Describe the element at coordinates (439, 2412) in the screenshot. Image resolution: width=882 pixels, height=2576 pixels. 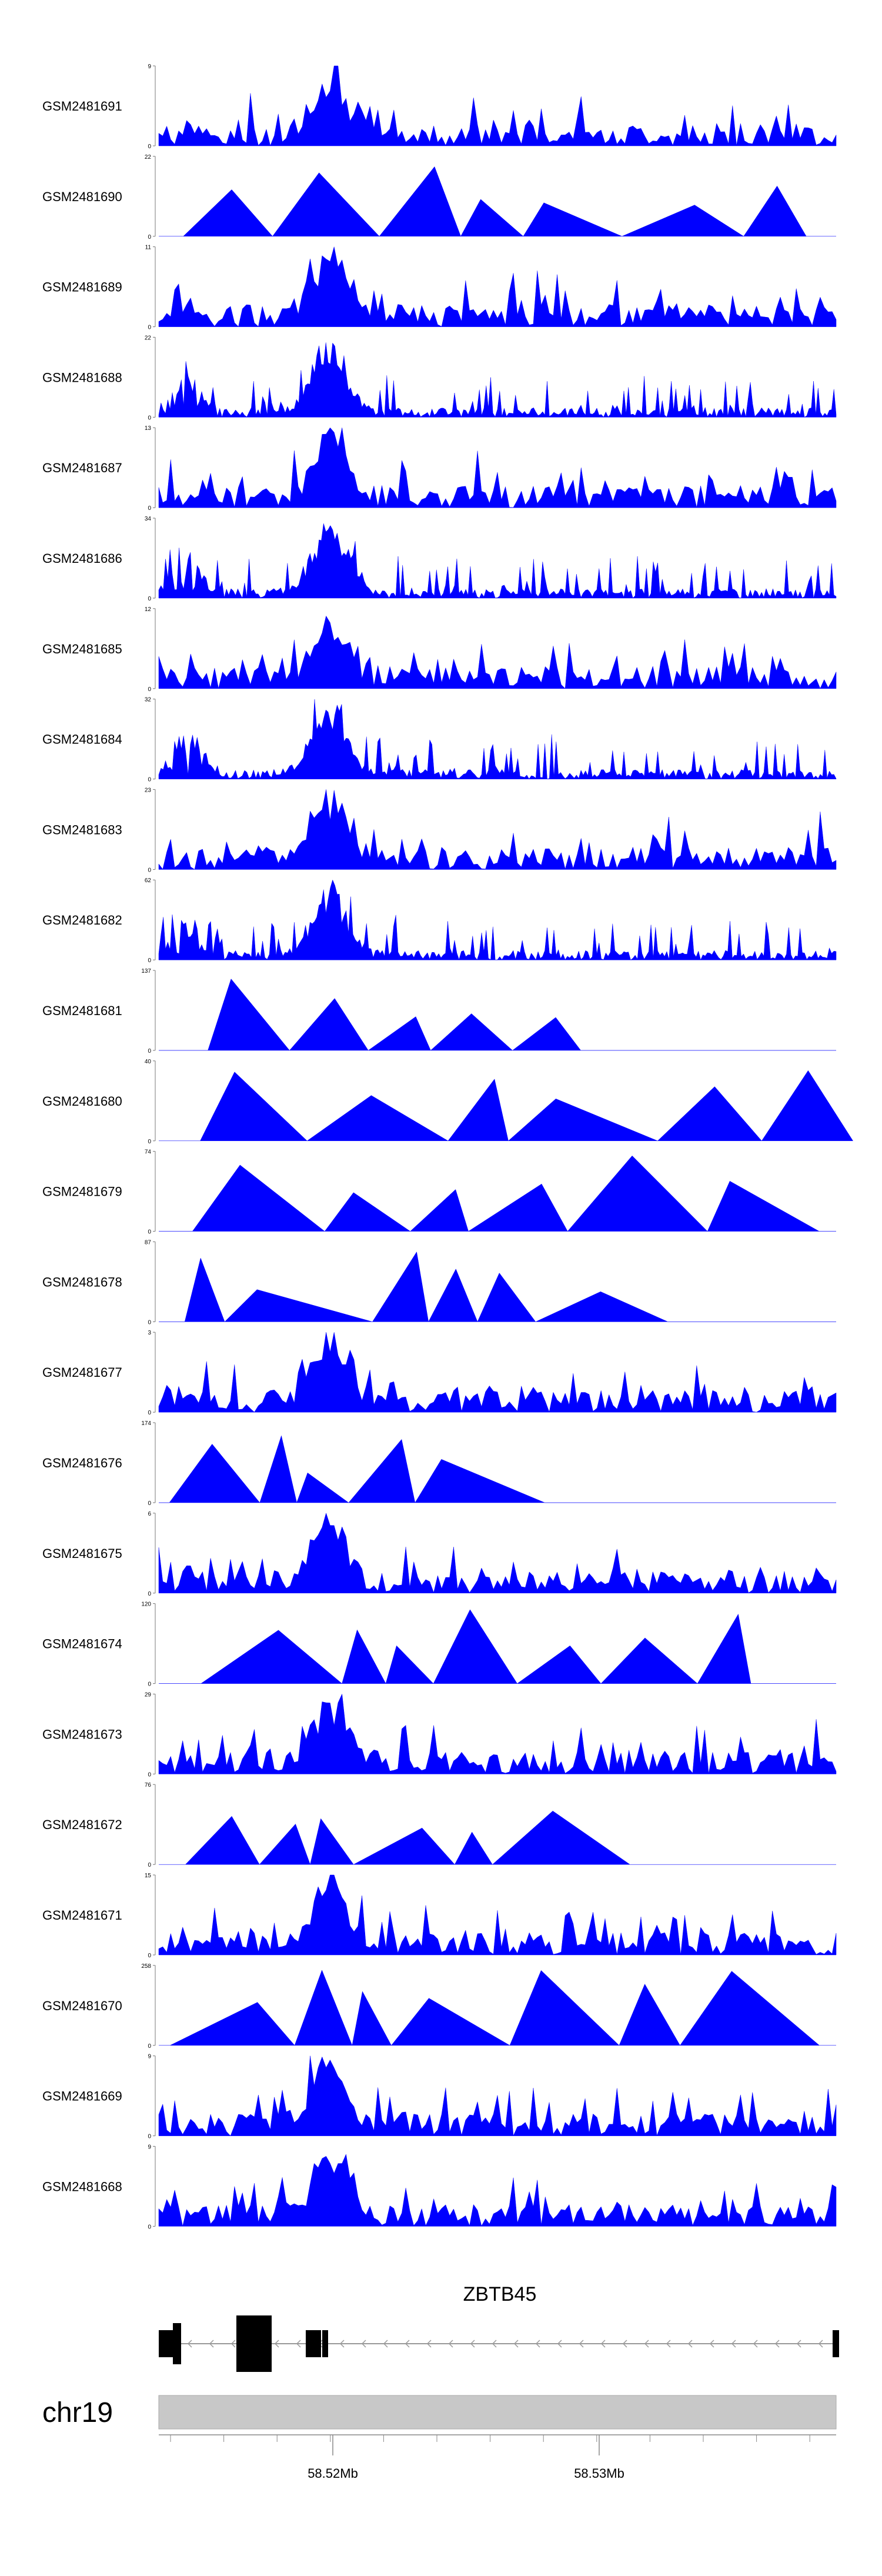
I see `chromosome-ideogram: chr19` at that location.